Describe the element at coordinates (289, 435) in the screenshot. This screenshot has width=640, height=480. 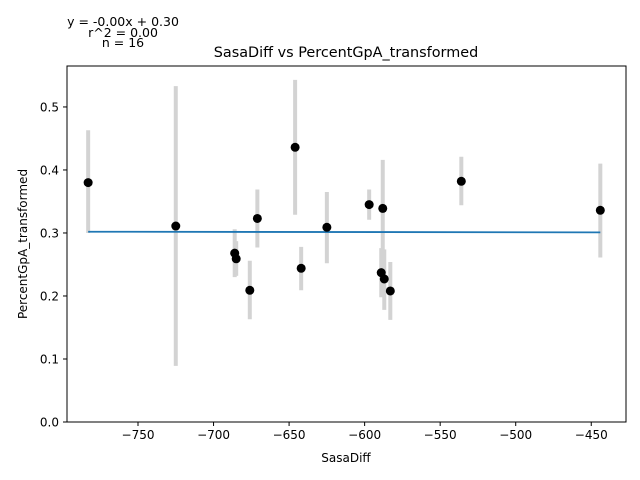
I see `x-tick-label-2: −650` at that location.